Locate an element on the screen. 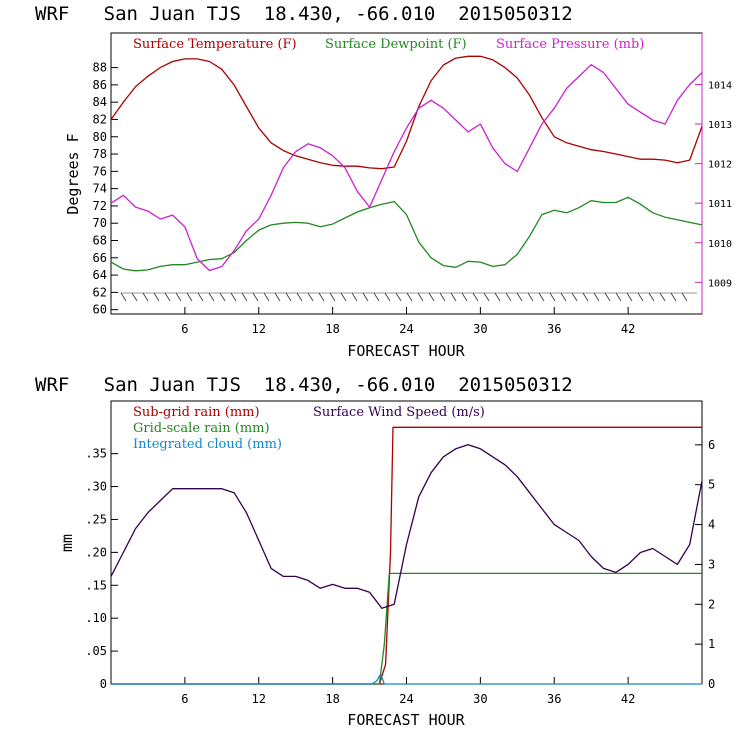 This screenshot has height=740, width=740. legend-entry: Surface Temperature (F) is located at coordinates (215, 44).